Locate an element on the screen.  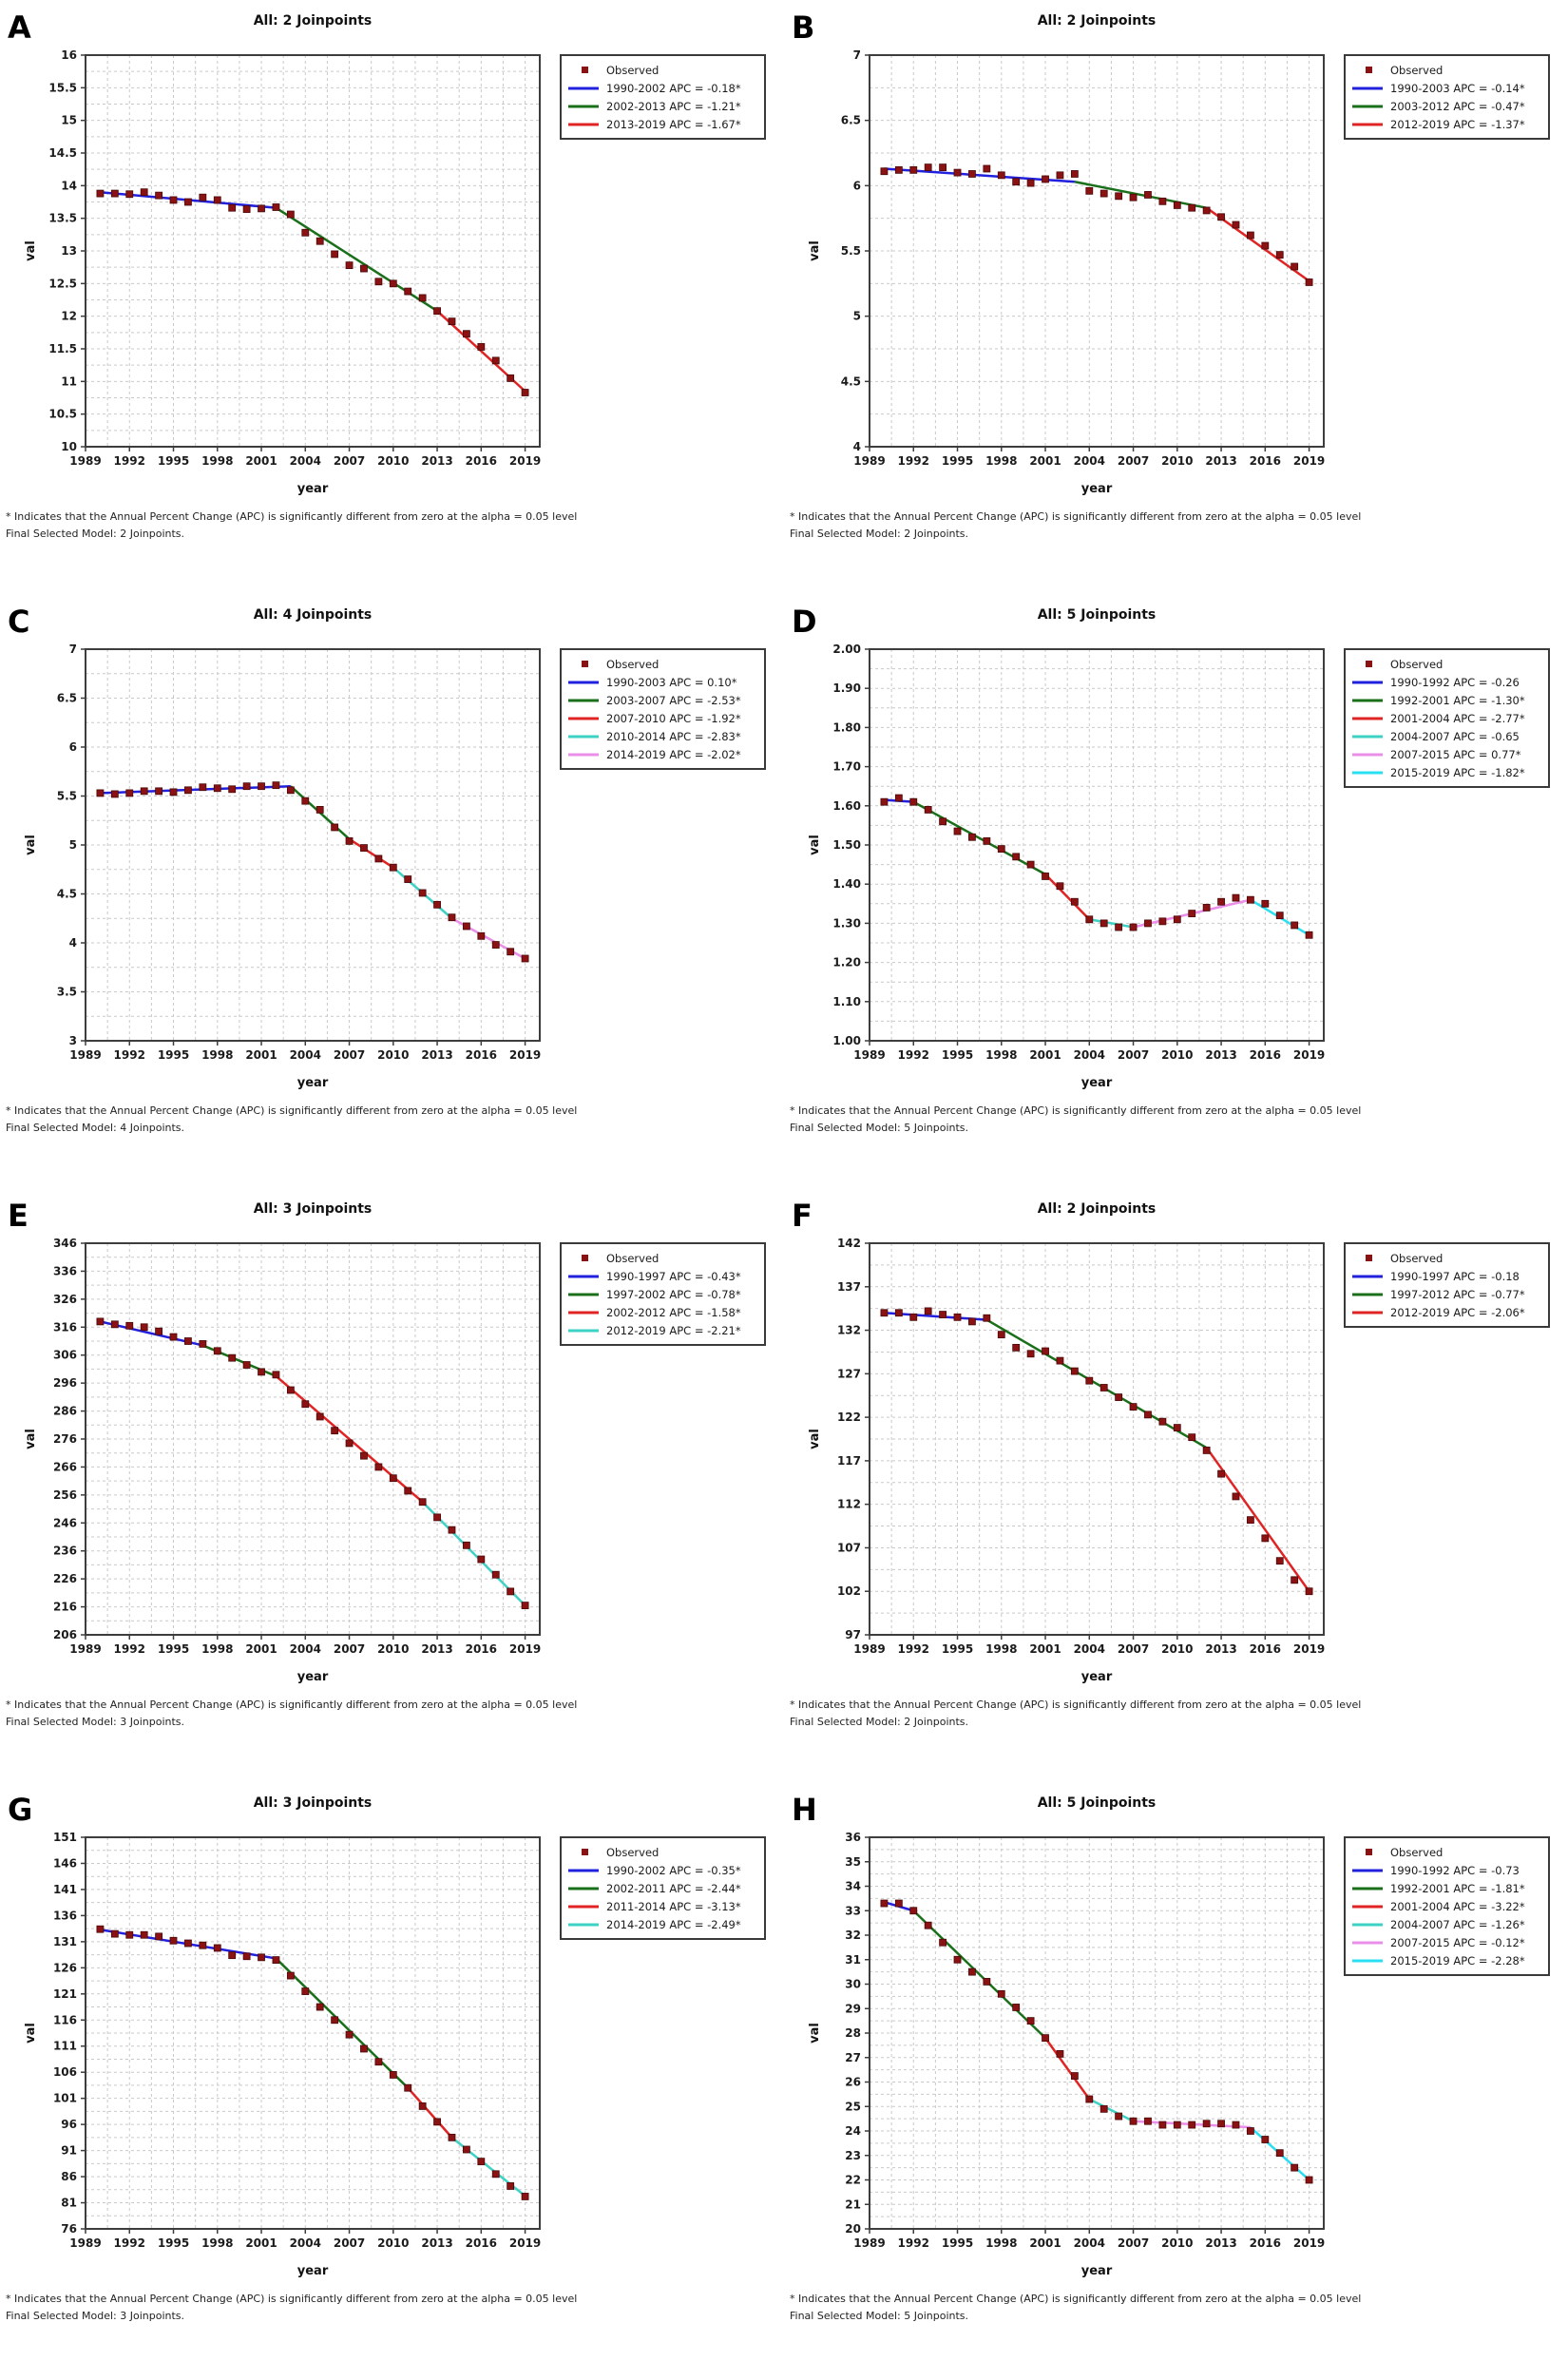
y-tick-label: 256 is located at coordinates (65, 1495).